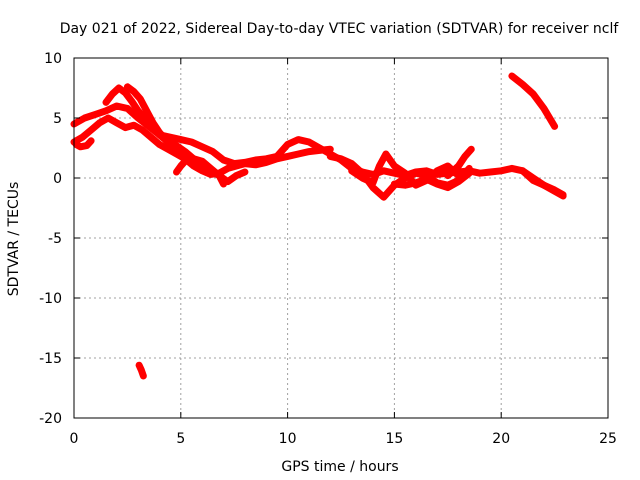 Image resolution: width=640 pixels, height=480 pixels. What do you see at coordinates (288, 439) in the screenshot?
I see `x-tick-label: 10` at bounding box center [288, 439].